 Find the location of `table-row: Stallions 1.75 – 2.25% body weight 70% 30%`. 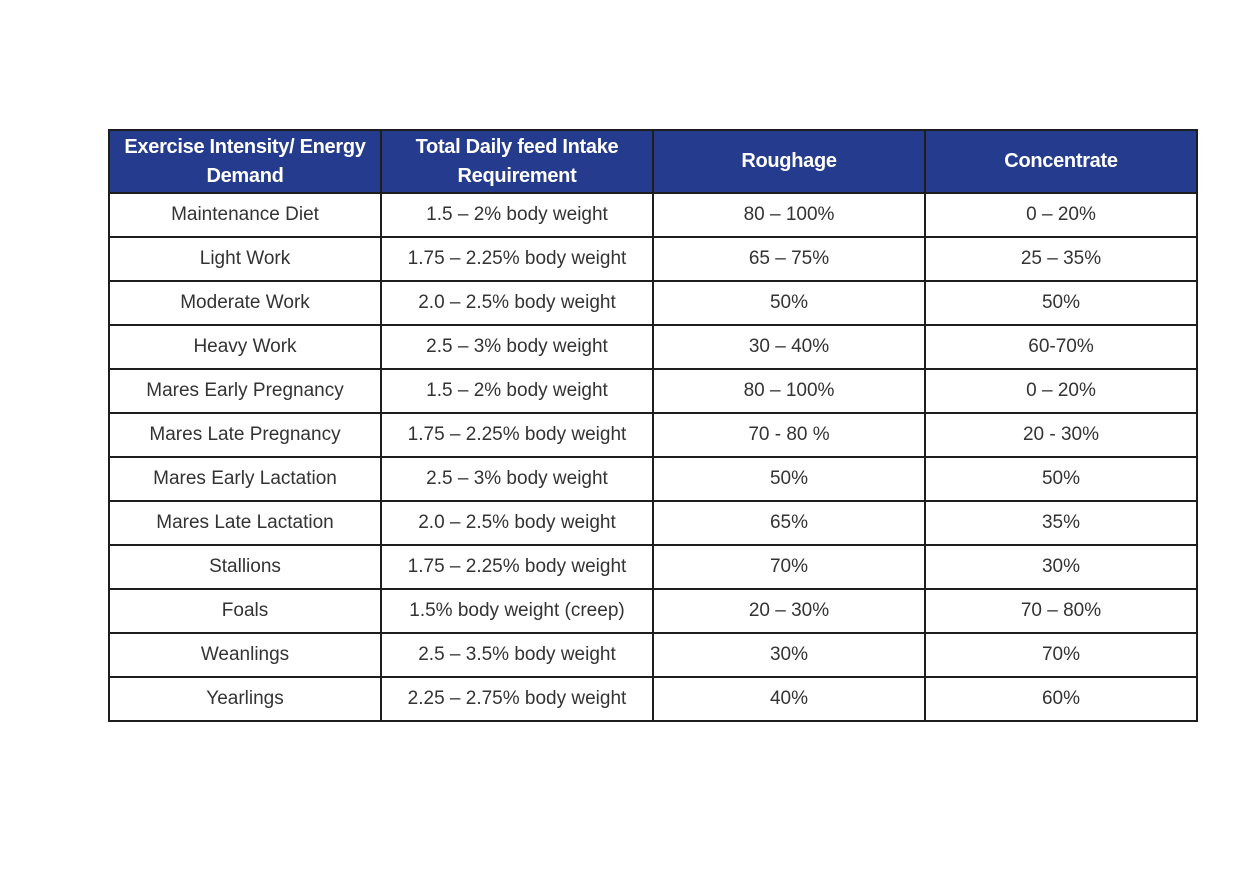

table-row: Stallions 1.75 – 2.25% body weight 70% 30% is located at coordinates (653, 567).